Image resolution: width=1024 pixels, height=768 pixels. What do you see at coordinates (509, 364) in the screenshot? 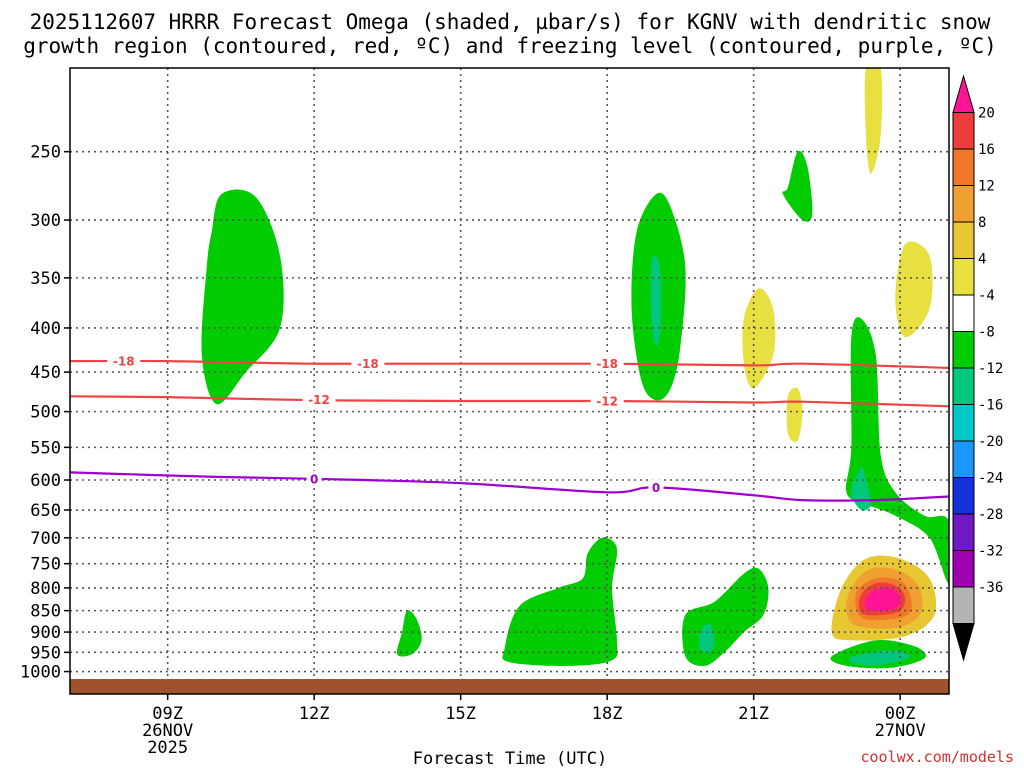
I see `dgz-minus18-line` at bounding box center [509, 364].